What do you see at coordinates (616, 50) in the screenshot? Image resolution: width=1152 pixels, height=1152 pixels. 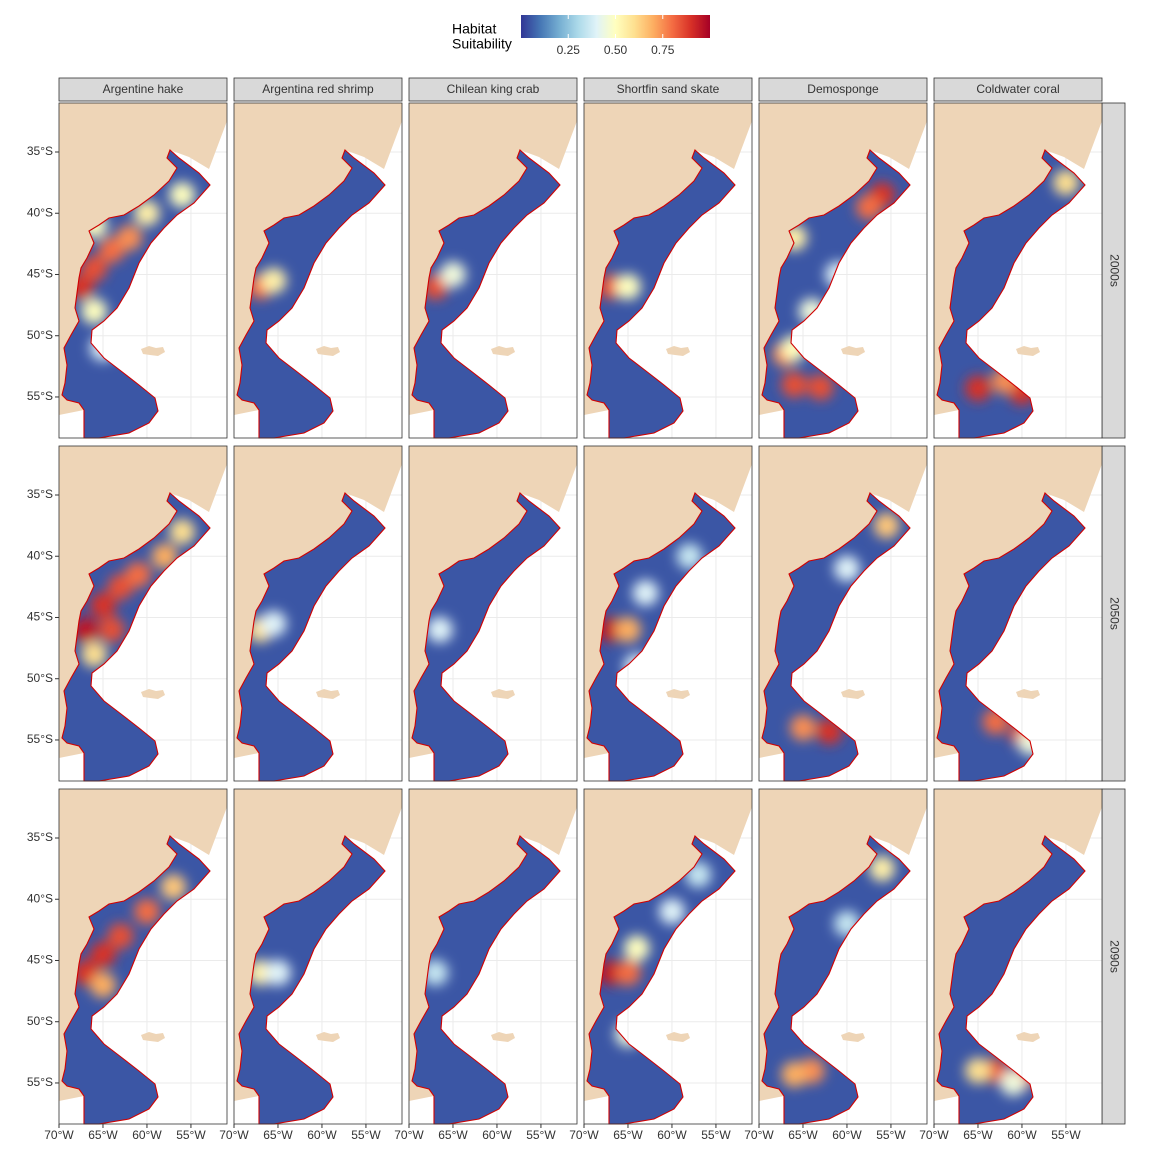 I see `legend-tick-label: 0.50` at bounding box center [616, 50].